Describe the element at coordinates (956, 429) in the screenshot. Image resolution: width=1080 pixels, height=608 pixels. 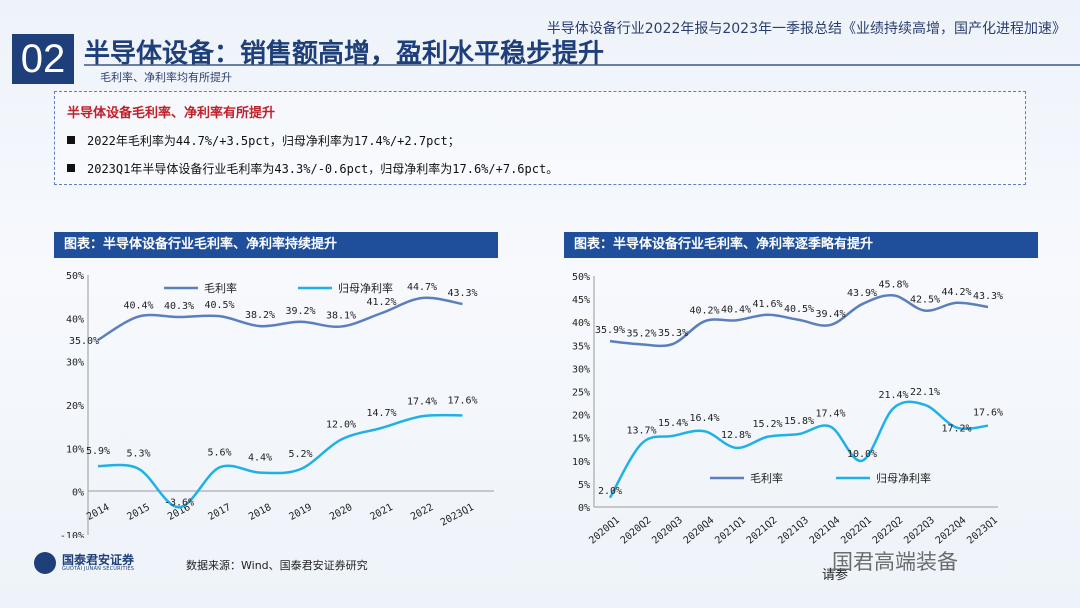
I see `data-label: 17.2%` at that location.